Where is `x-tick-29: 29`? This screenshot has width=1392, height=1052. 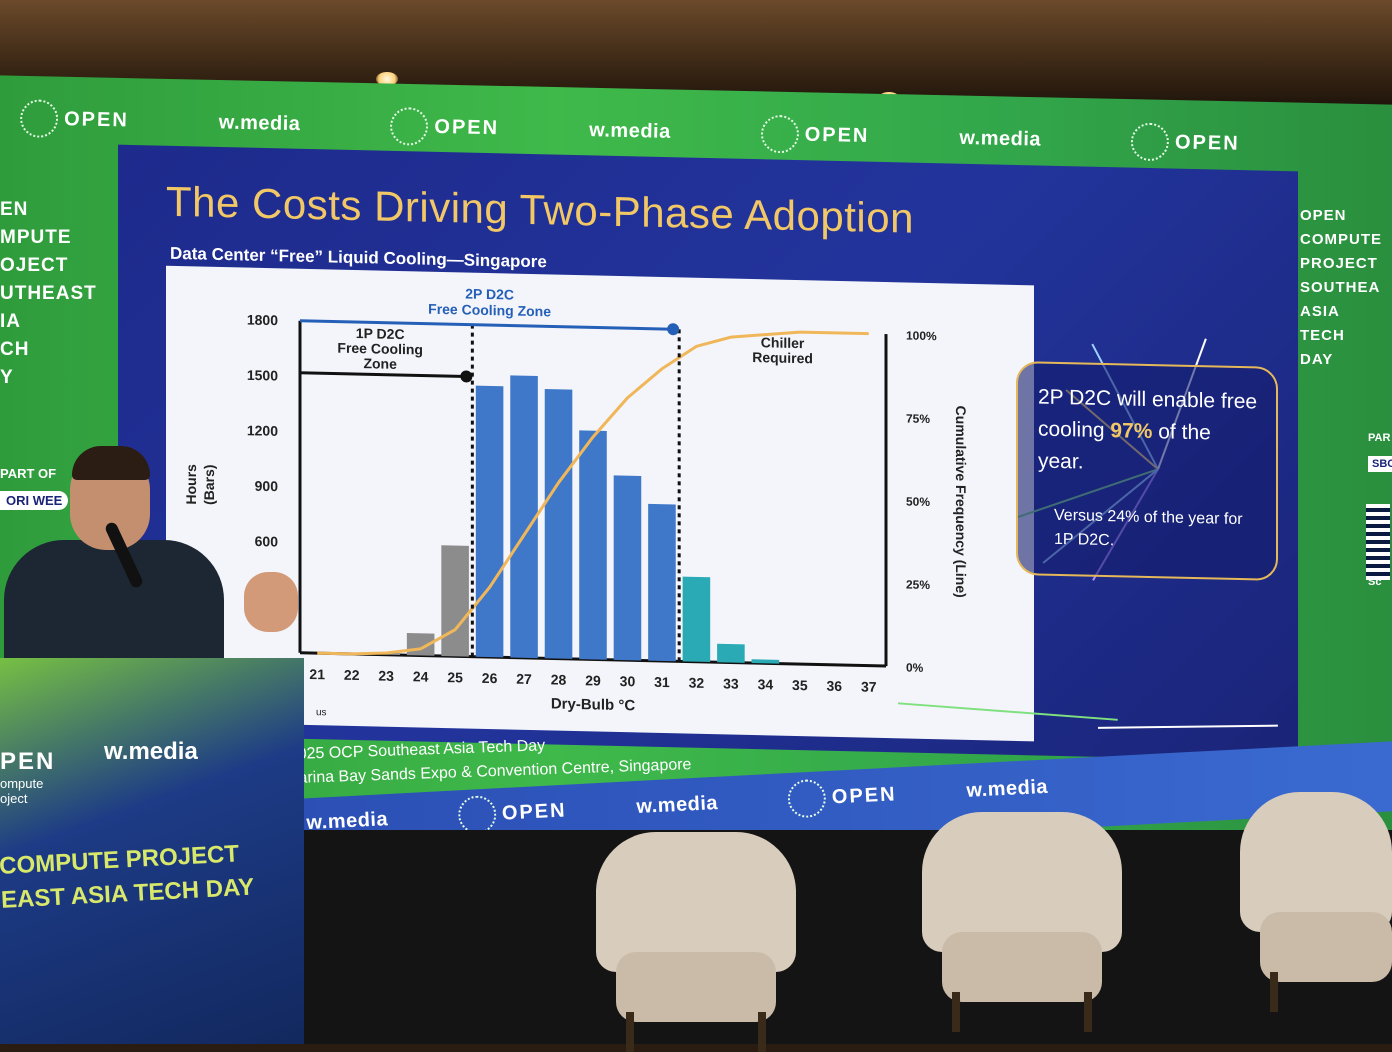
x-tick-29: 29 is located at coordinates (593, 680).